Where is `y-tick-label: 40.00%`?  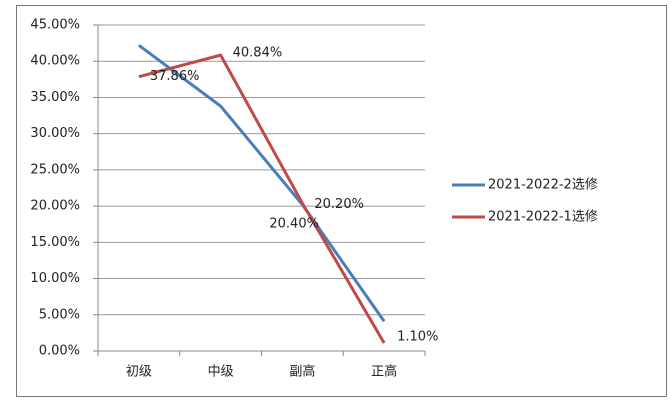
y-tick-label: 40.00% is located at coordinates (55, 61).